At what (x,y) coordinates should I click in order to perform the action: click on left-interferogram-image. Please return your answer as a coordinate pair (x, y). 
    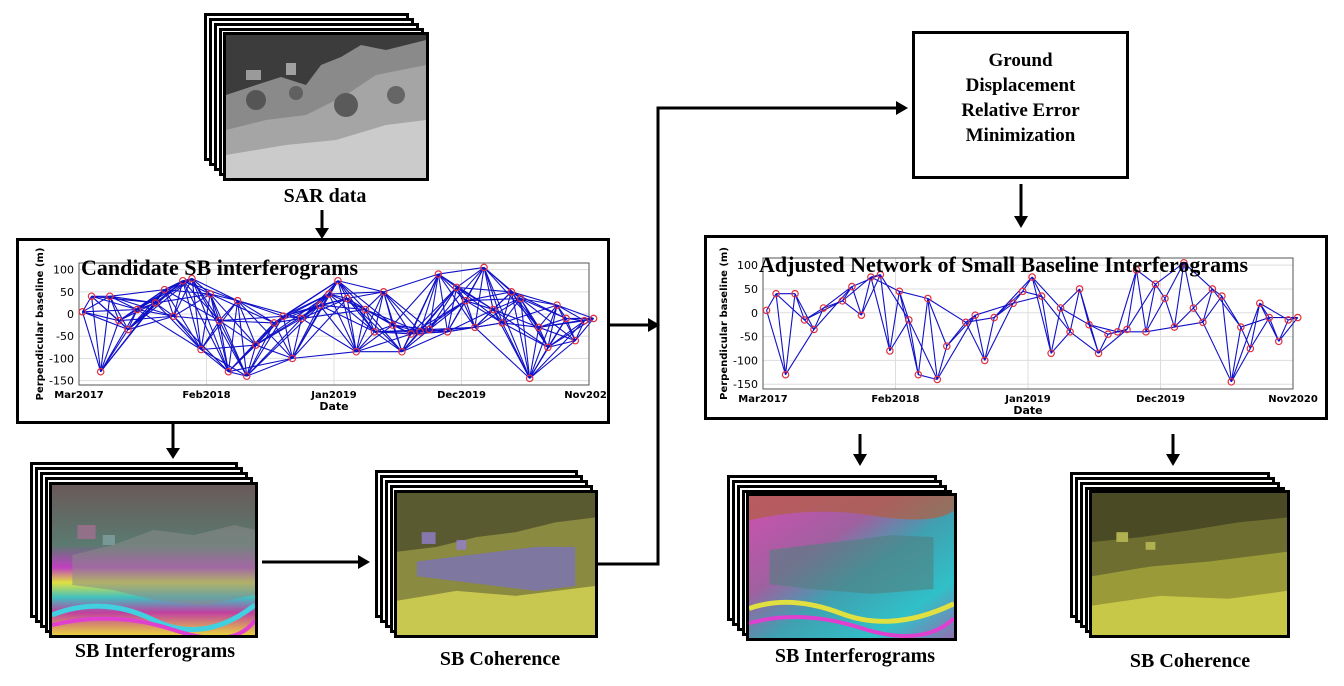
    Looking at the image, I should click on (153, 560).